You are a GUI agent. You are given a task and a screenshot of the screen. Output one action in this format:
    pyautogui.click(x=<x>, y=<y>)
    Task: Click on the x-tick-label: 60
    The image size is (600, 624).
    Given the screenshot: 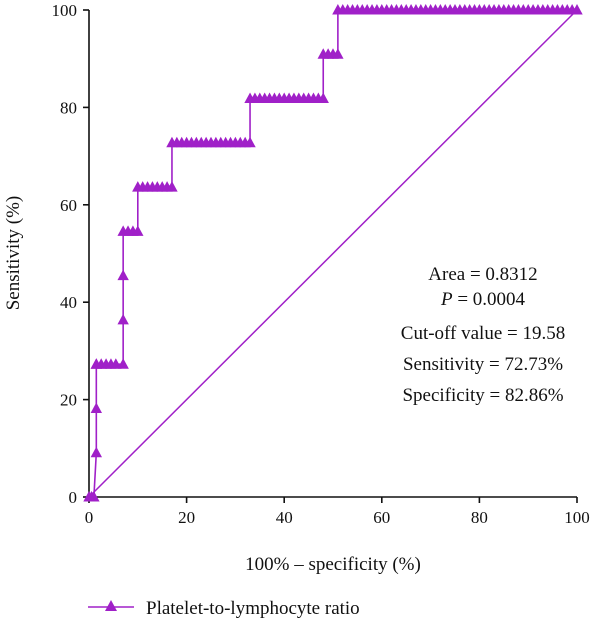 What is the action you would take?
    pyautogui.click(x=381, y=517)
    